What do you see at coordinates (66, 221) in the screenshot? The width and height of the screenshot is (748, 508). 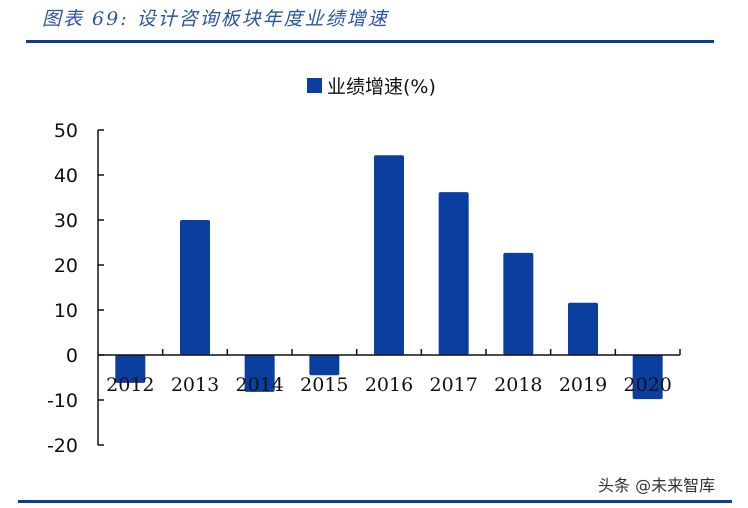 I see `y-tick-label: 30` at bounding box center [66, 221].